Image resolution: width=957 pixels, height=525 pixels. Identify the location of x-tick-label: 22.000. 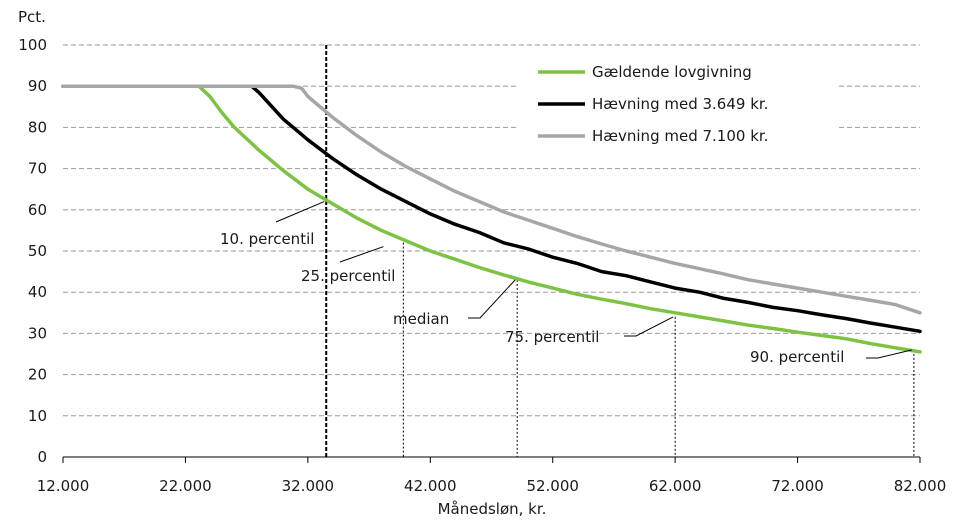
(185, 486).